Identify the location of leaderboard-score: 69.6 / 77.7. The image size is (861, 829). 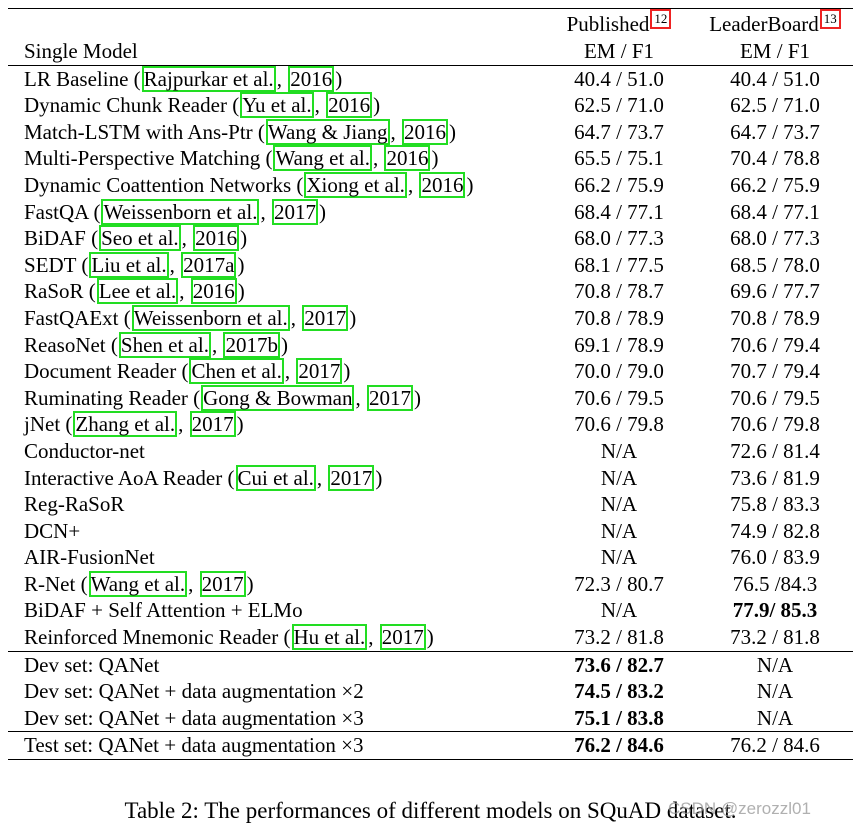
(775, 291).